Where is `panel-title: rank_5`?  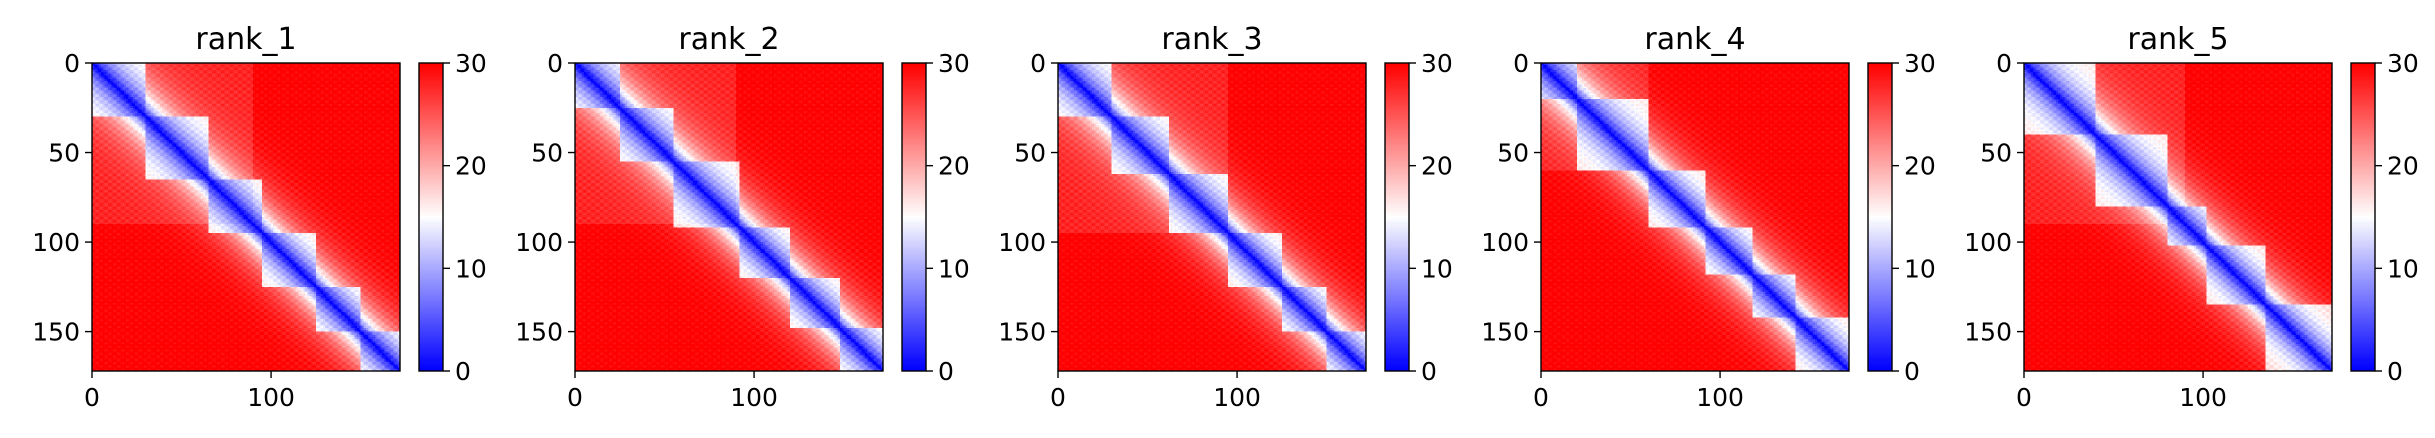
panel-title: rank_5 is located at coordinates (2177, 39).